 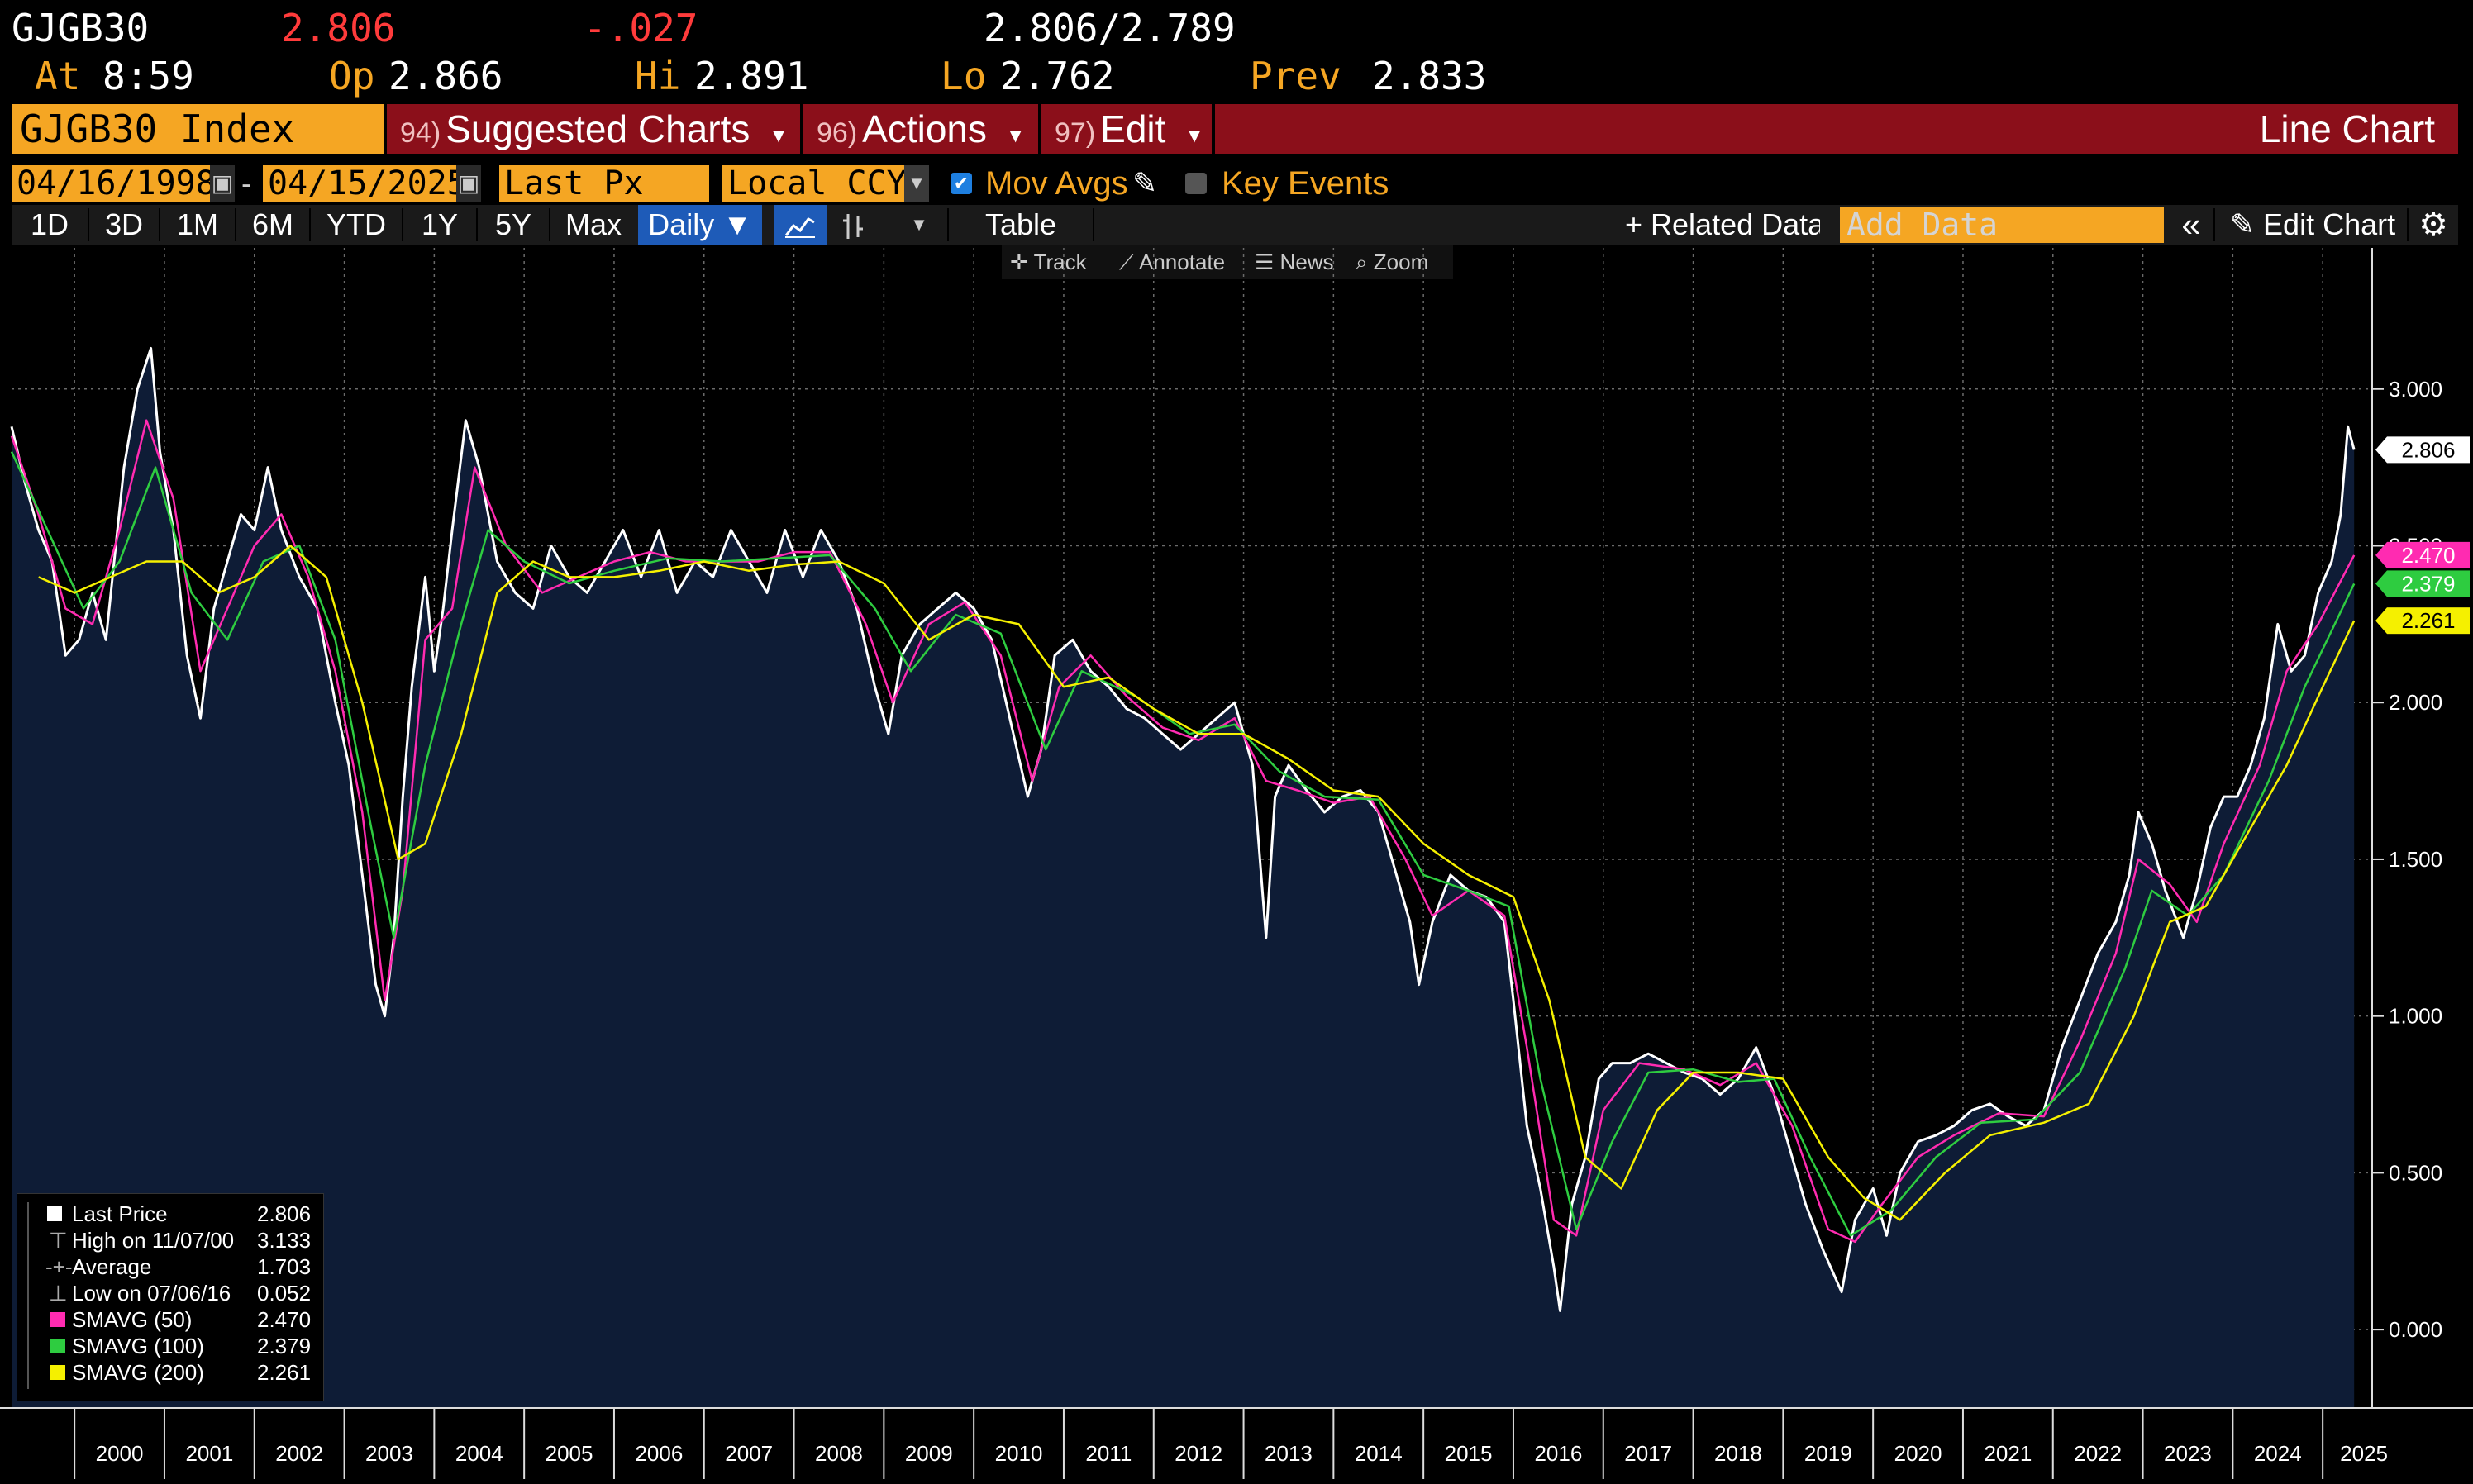 I want to click on low-value: 2.762, so click(x=1057, y=76).